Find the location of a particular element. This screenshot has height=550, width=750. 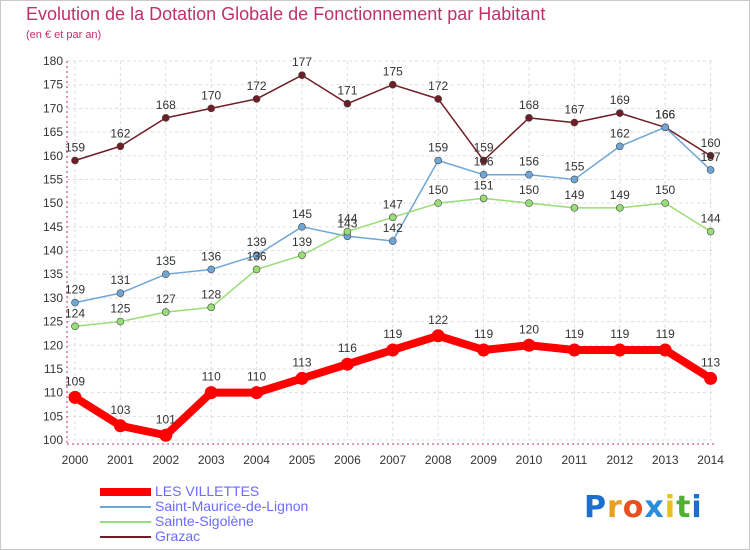

logo-letter: r is located at coordinates (615, 507).